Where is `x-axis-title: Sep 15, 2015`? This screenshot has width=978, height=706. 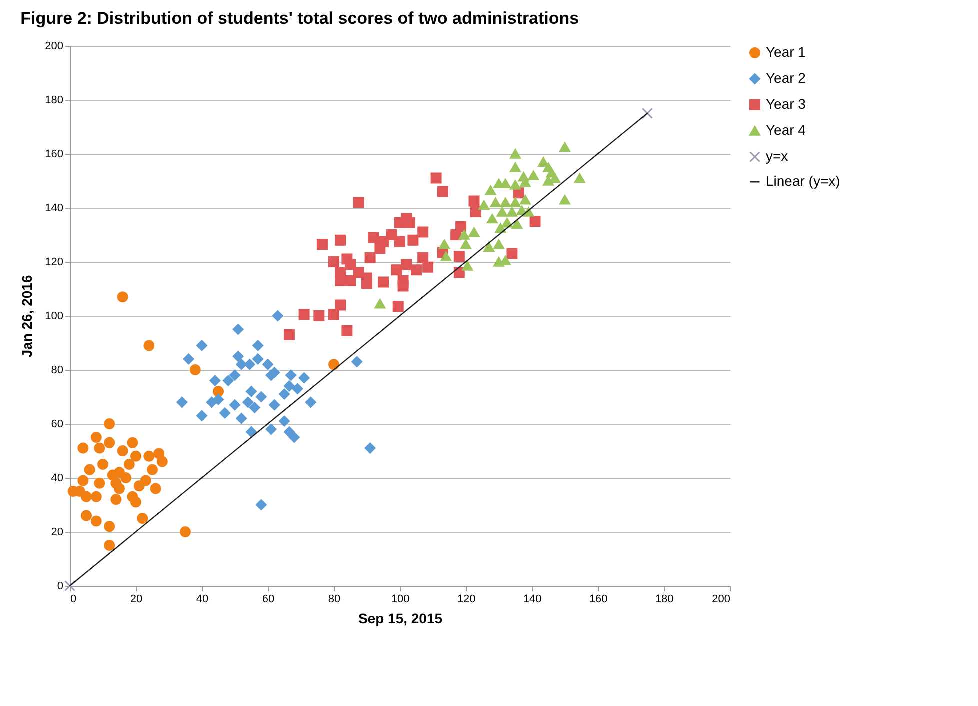 x-axis-title: Sep 15, 2015 is located at coordinates (400, 618).